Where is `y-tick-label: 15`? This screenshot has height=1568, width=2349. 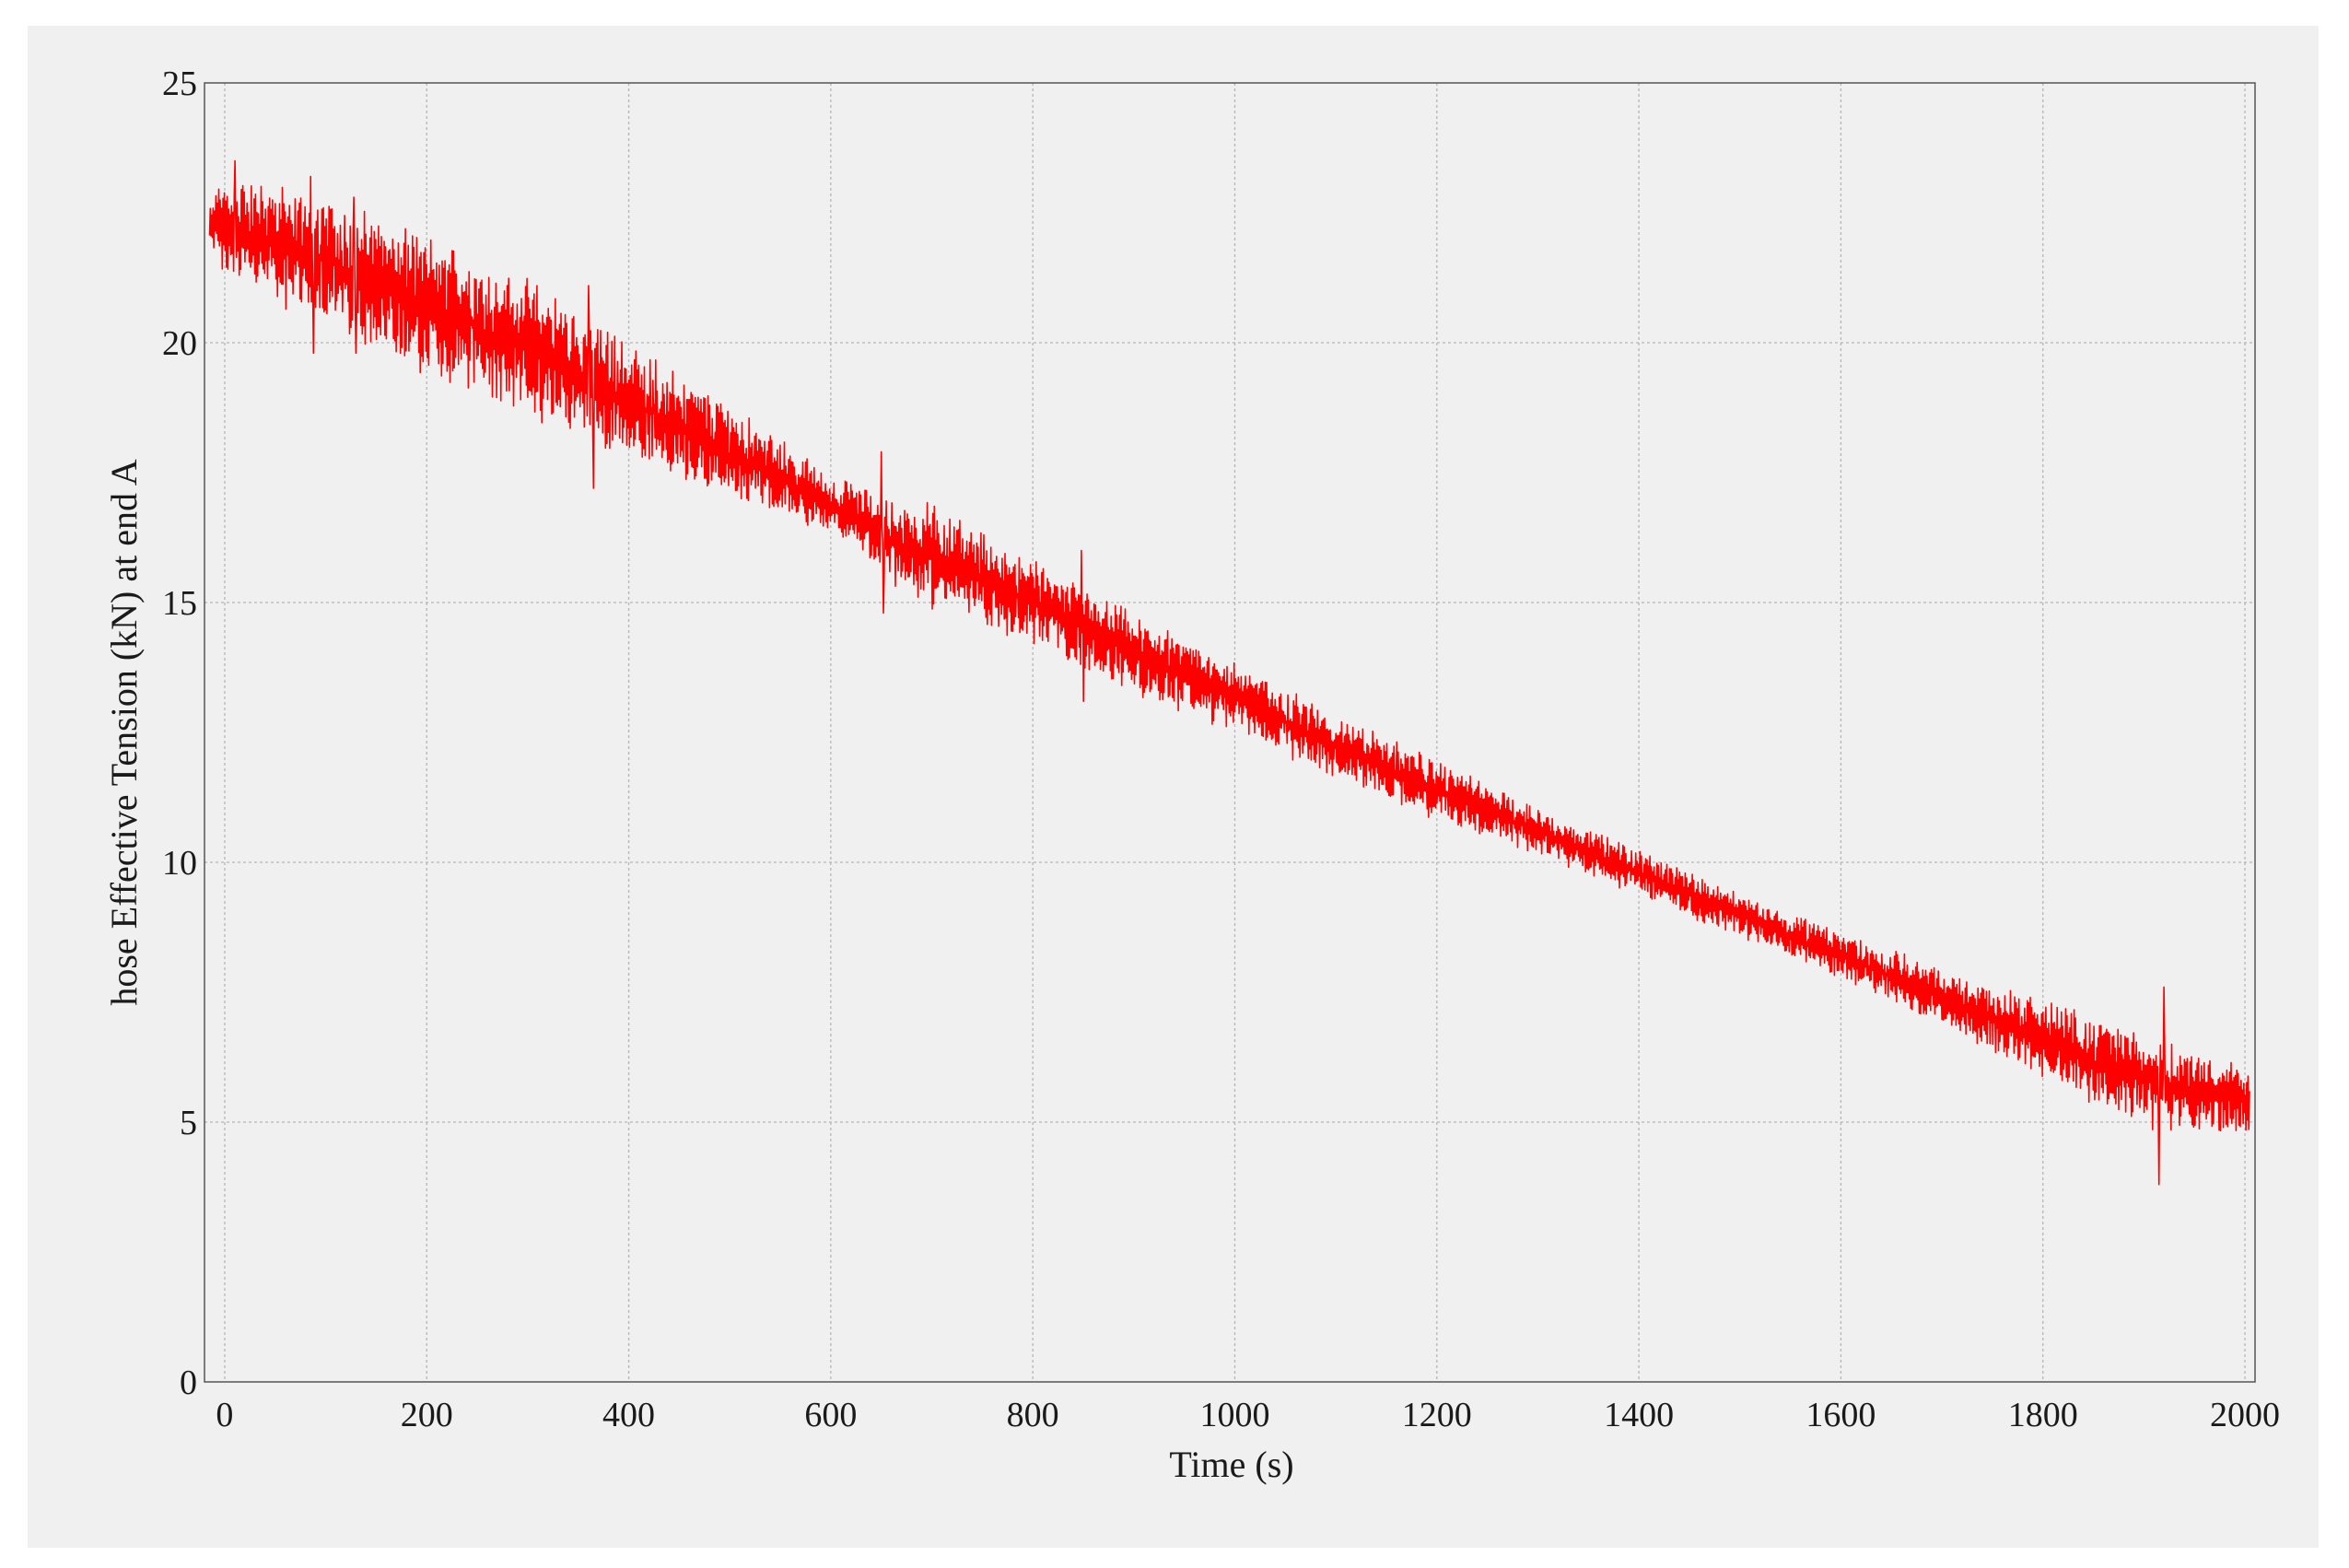 y-tick-label: 15 is located at coordinates (179, 603).